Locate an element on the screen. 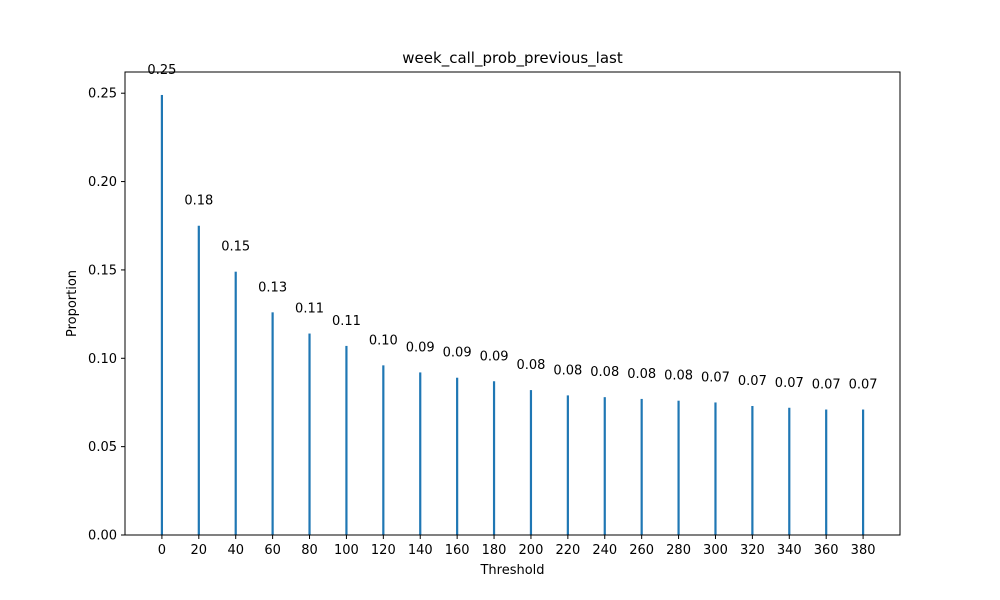  data-label: 0.15 is located at coordinates (235, 247).